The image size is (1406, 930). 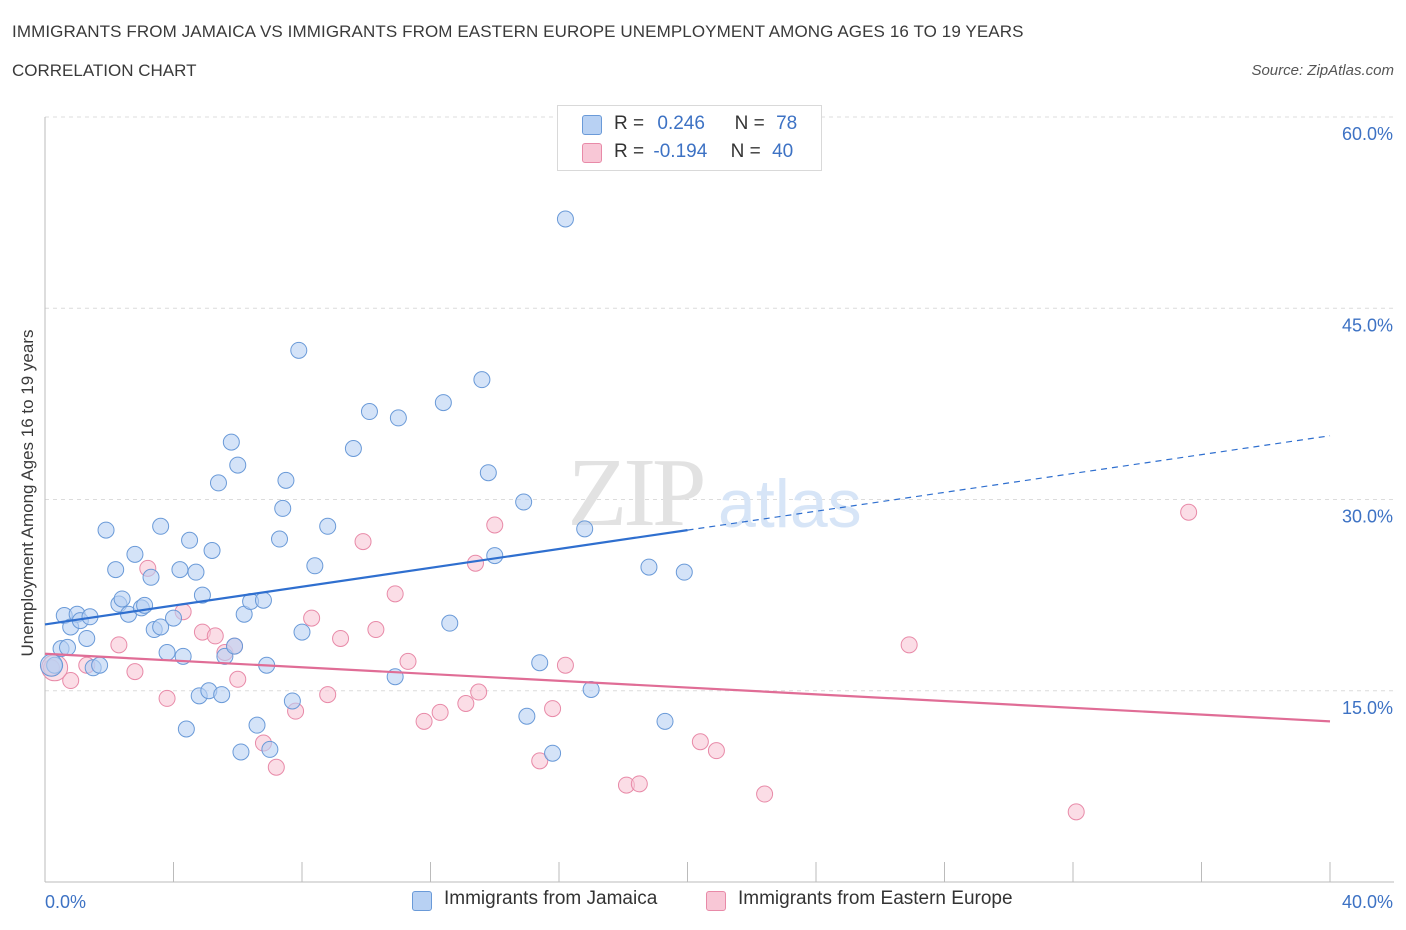 I want to click on trend-line-eastern-europe, so click(x=687, y=687).